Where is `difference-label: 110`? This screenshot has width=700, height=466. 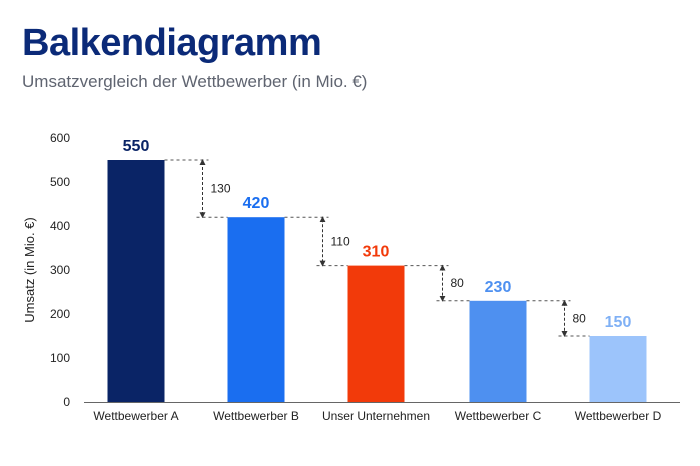 difference-label: 110 is located at coordinates (340, 241).